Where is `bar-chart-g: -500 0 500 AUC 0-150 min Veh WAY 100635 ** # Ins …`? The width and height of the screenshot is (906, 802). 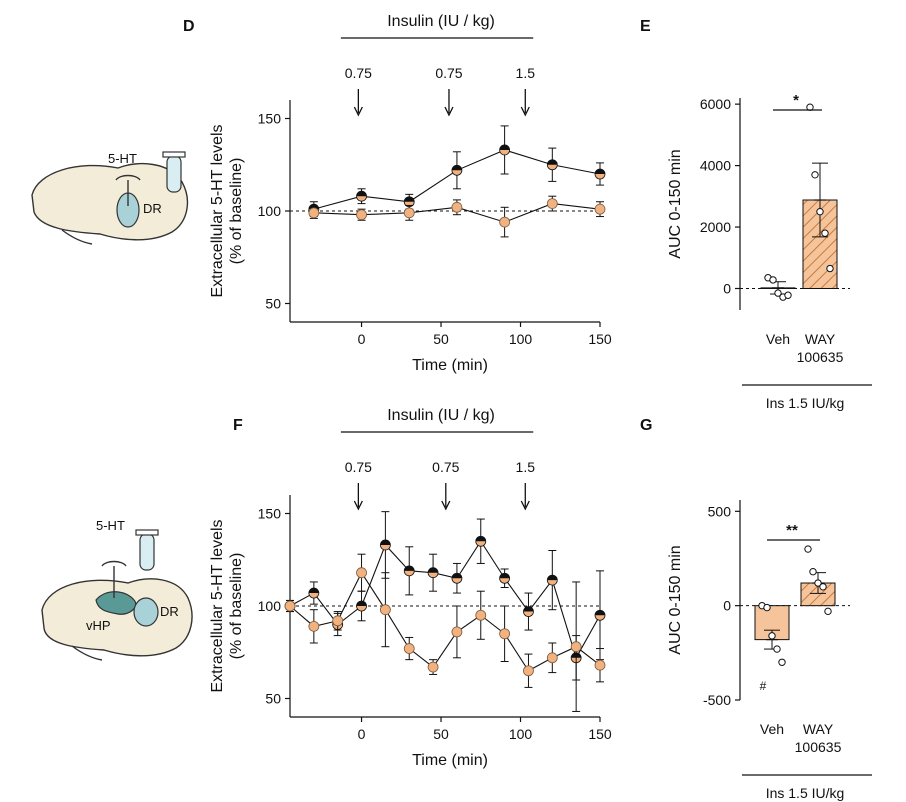
bar-chart-g: -500 0 500 AUC 0-150 min Veh WAY 100635 ** # Ins … is located at coordinates (769, 650).